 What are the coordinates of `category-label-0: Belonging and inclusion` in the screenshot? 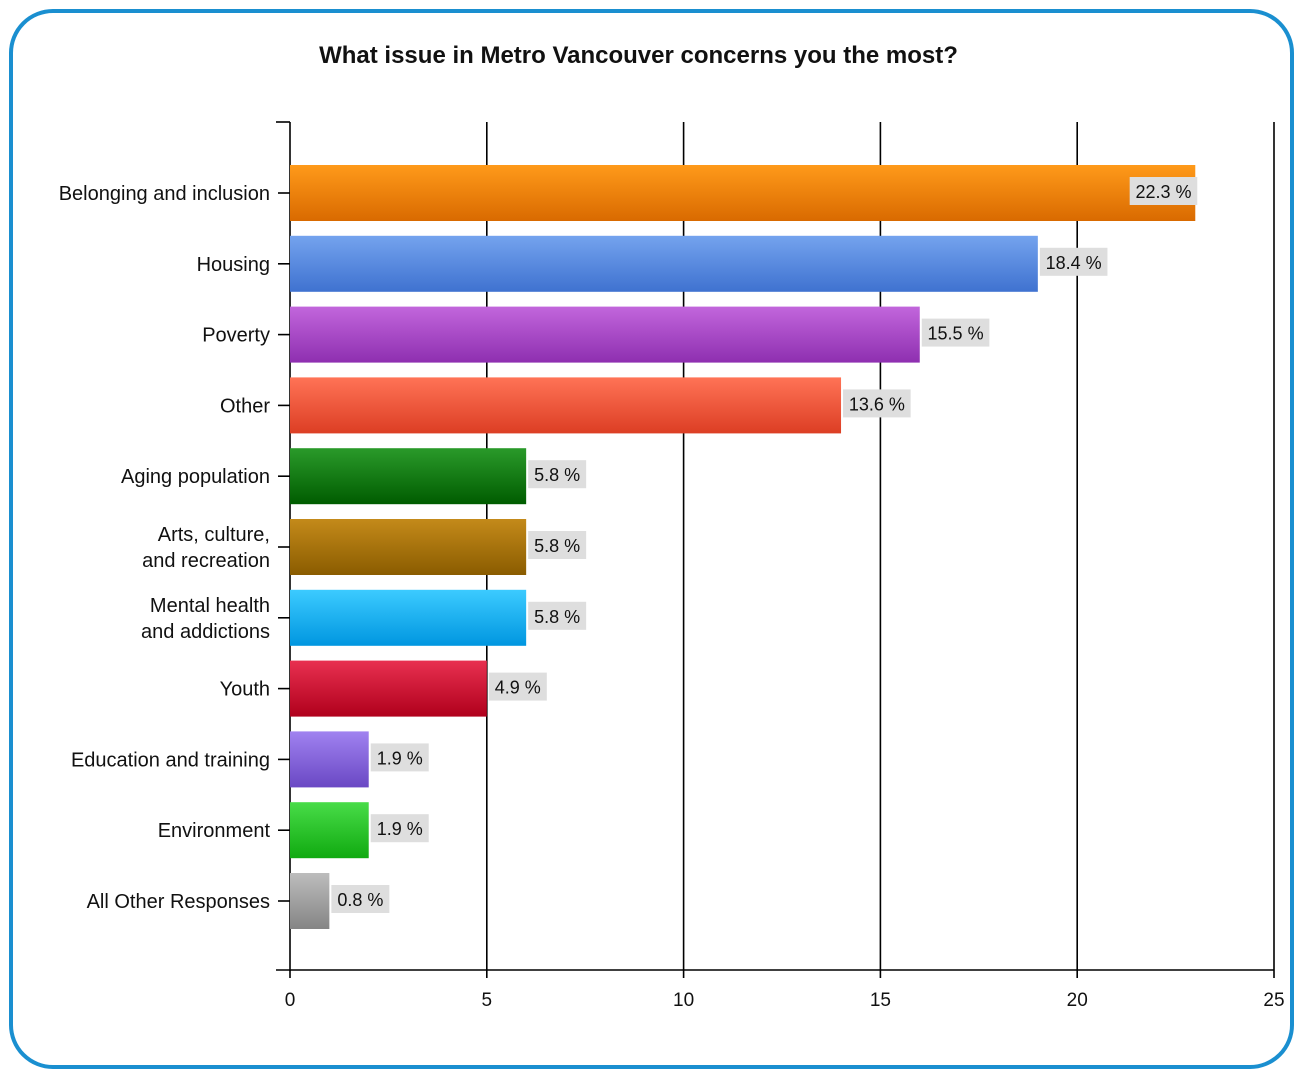 It's located at (164, 194).